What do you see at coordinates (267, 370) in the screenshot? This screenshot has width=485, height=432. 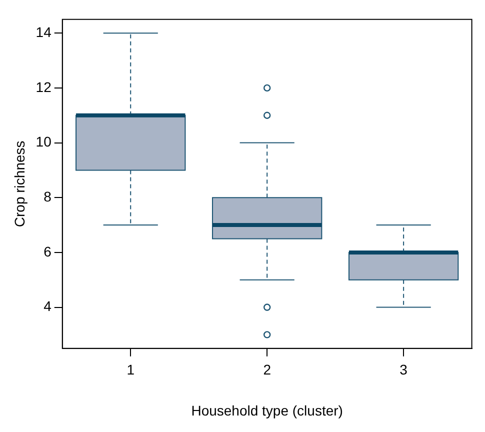 I see `x-tick-label: 2` at bounding box center [267, 370].